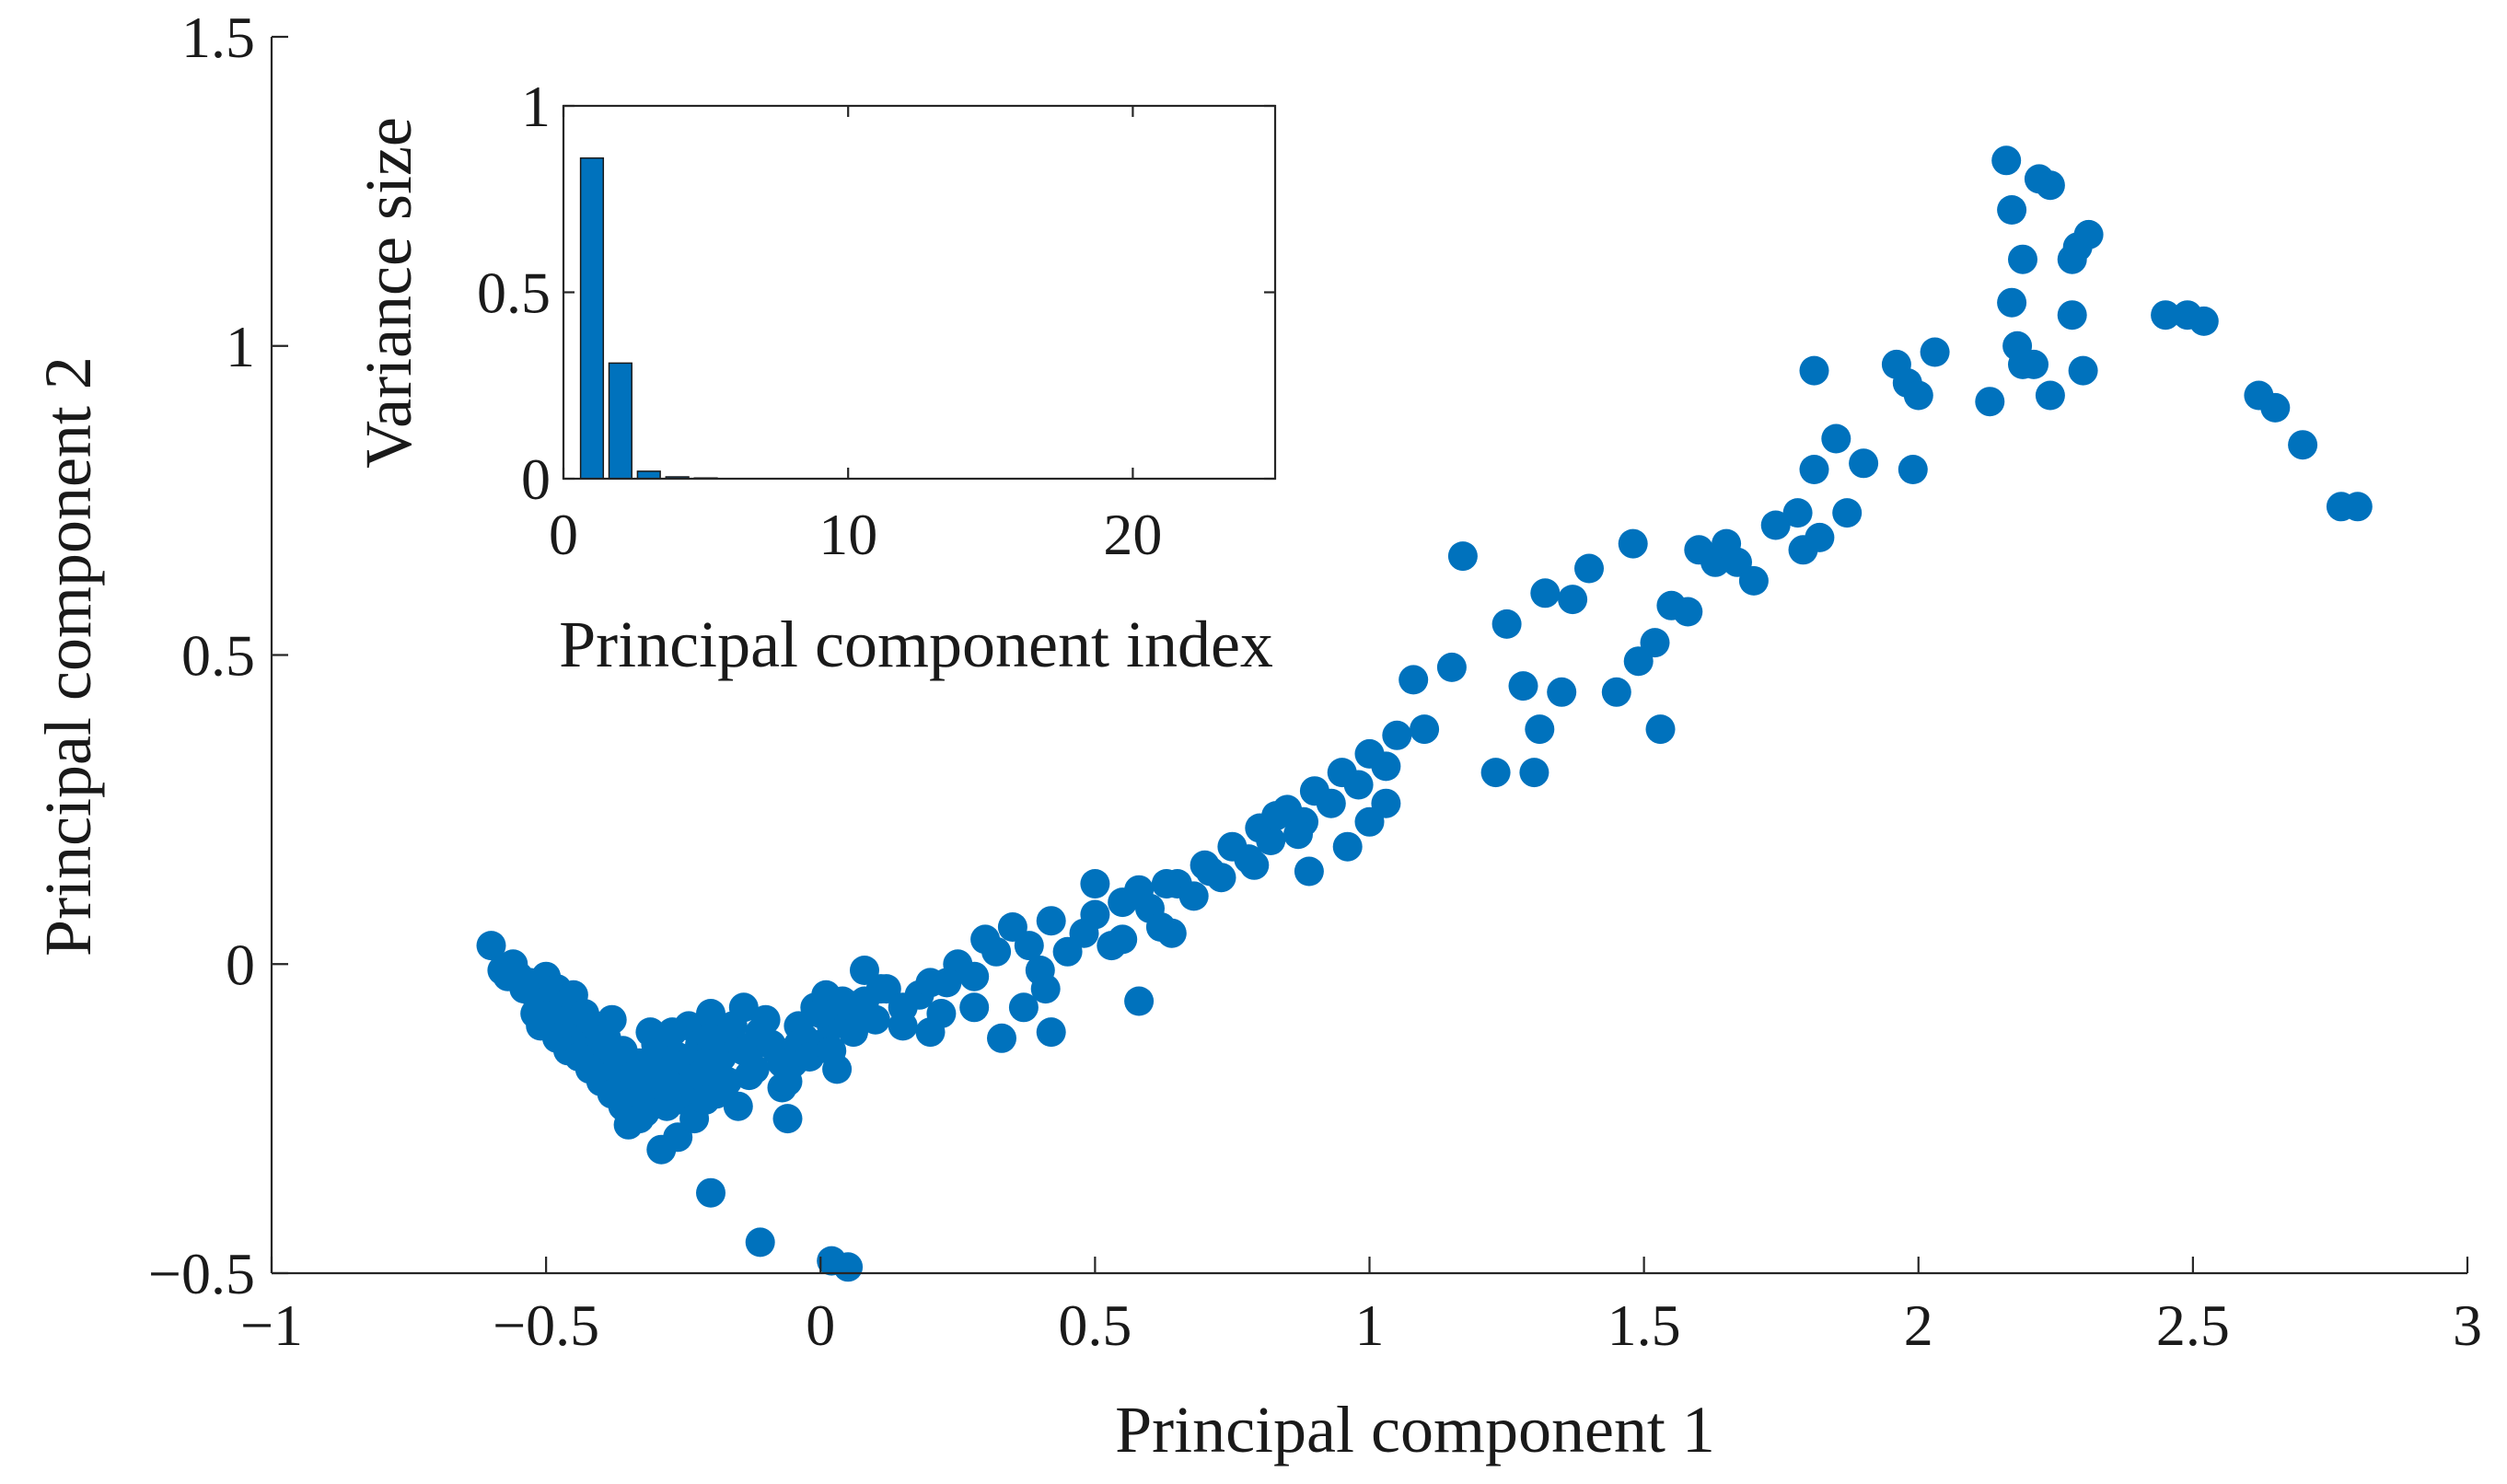  I want to click on inset-y-axis-title: Variance size, so click(388, 293).